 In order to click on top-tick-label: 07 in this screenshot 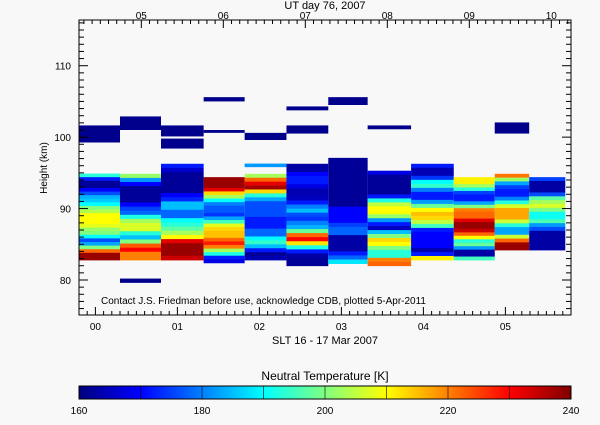, I will do `click(306, 16)`.